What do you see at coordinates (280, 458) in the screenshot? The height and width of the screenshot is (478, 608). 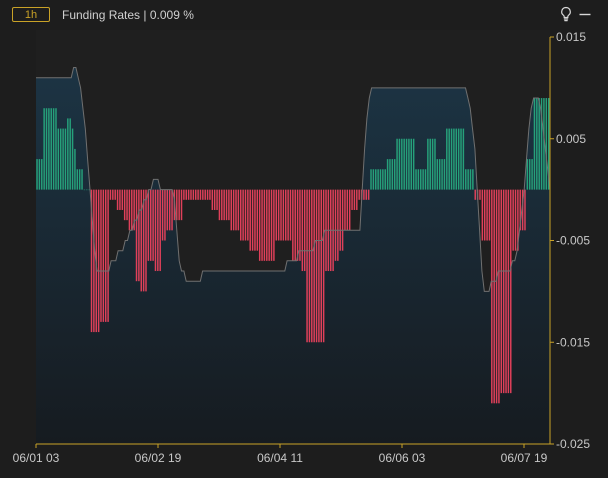 I see `x-tick-label: 06/04 11` at bounding box center [280, 458].